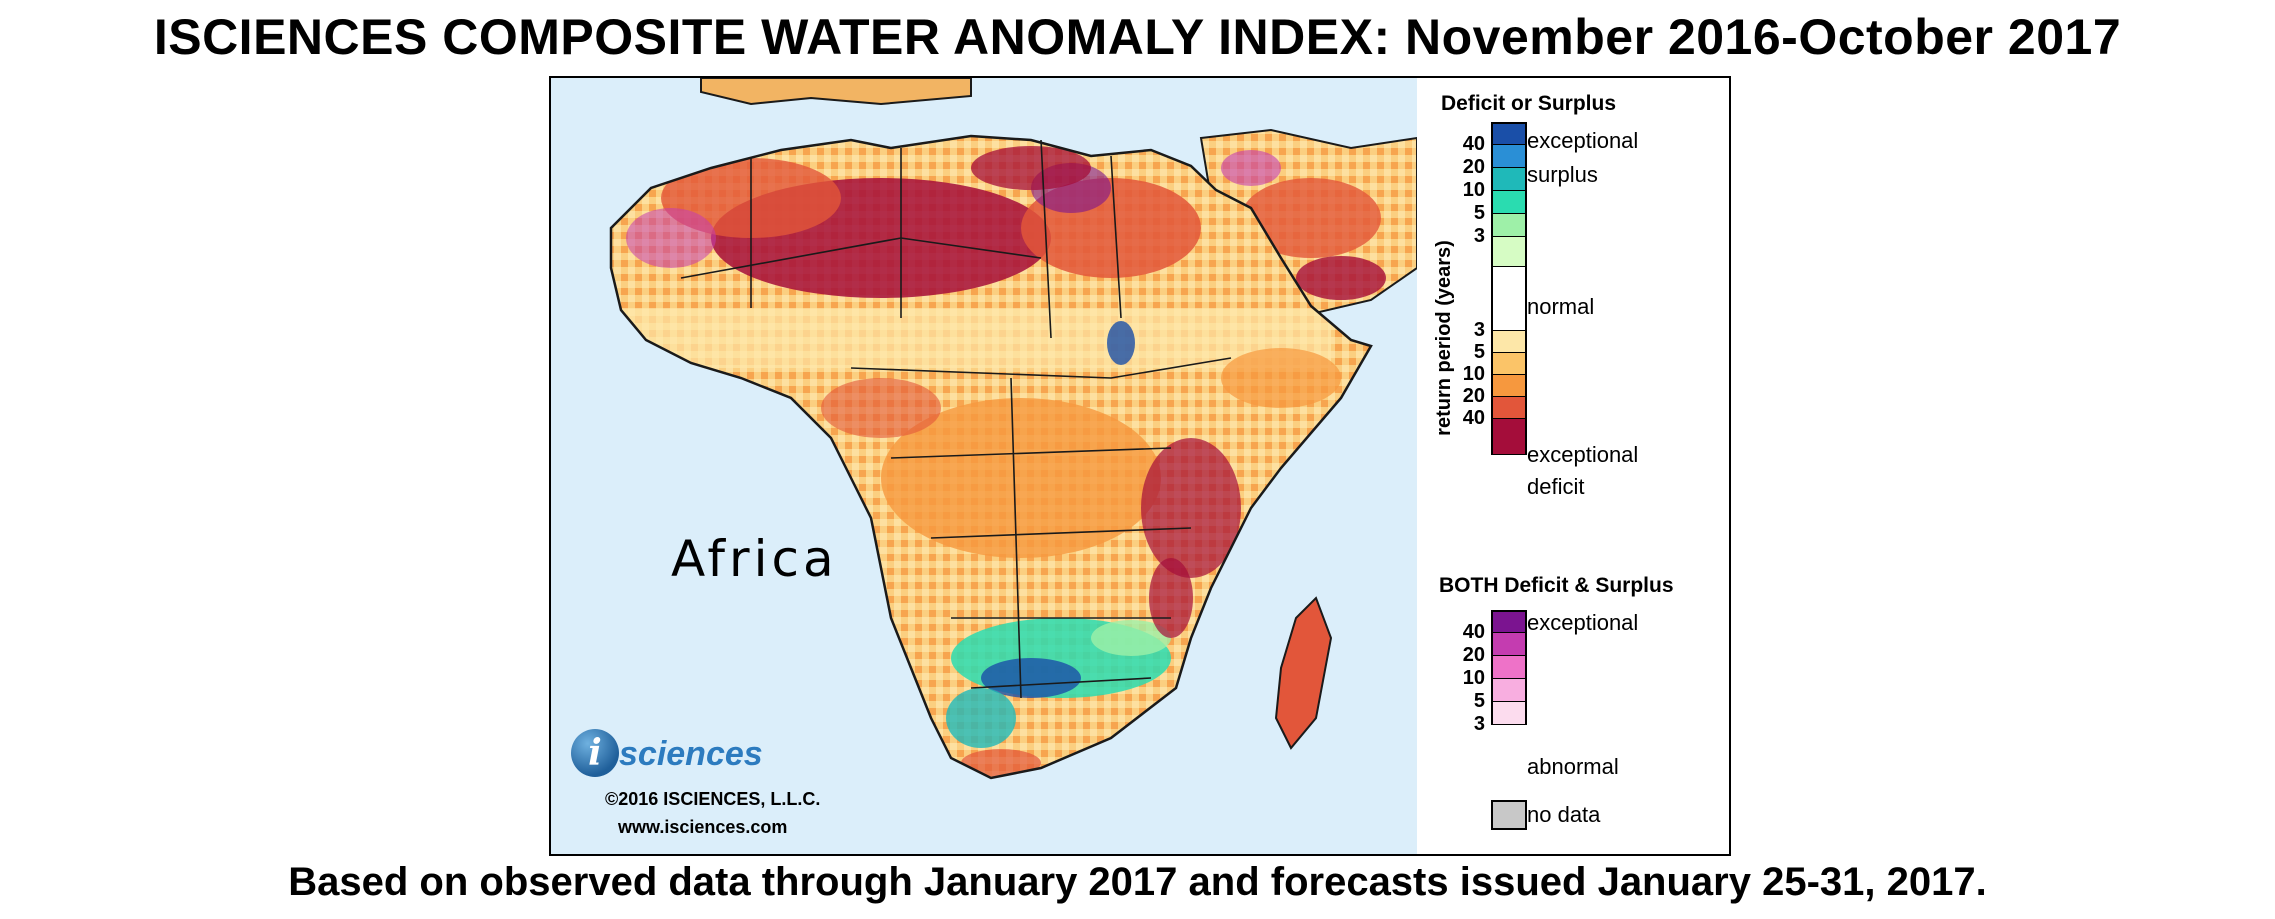 This screenshot has width=2275, height=919. What do you see at coordinates (1509, 815) in the screenshot?
I see `no-data-swatch` at bounding box center [1509, 815].